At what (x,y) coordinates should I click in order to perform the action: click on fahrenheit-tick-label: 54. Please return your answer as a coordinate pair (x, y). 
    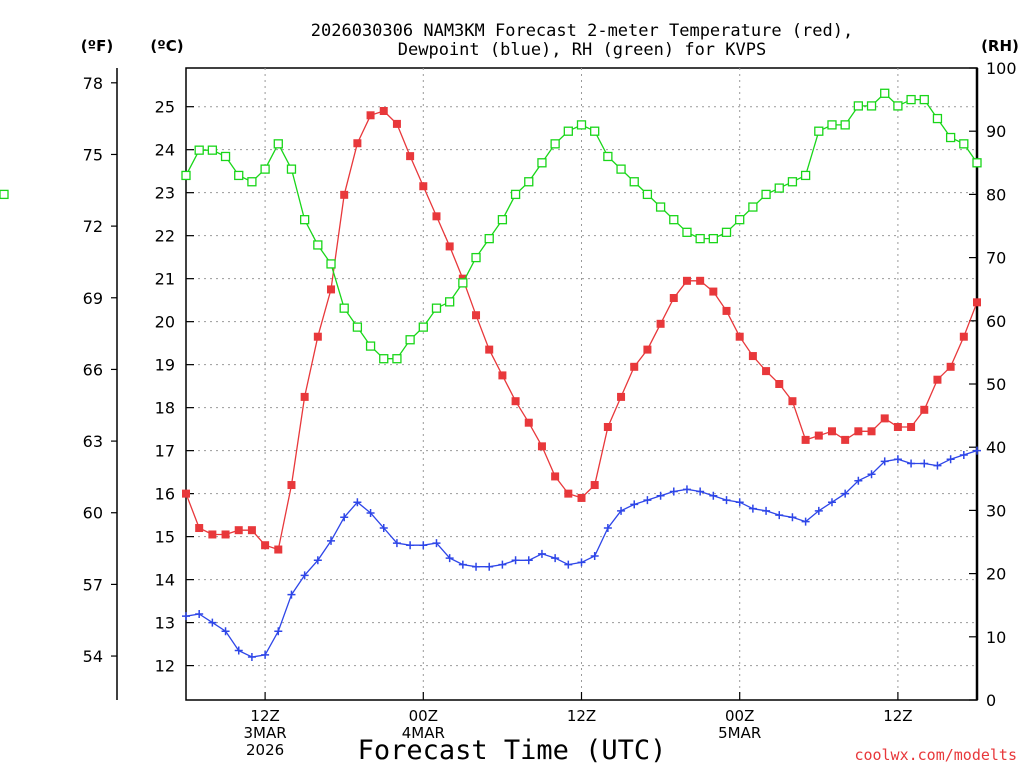
    Looking at the image, I should click on (93, 656).